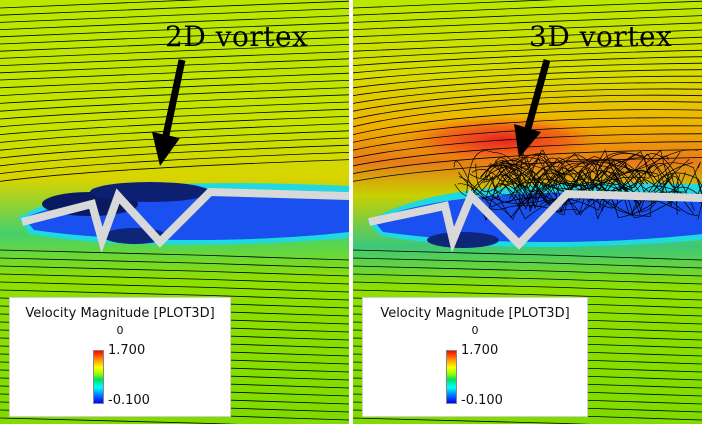  What do you see at coordinates (532, 108) in the screenshot?
I see `arrow-3d-vortex` at bounding box center [532, 108].